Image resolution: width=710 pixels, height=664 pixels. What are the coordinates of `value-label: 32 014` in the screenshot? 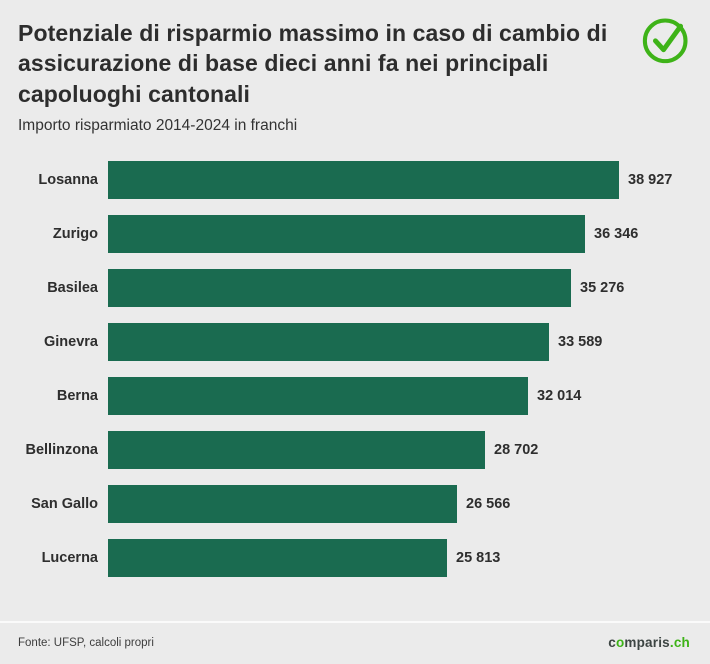 It's located at (559, 396).